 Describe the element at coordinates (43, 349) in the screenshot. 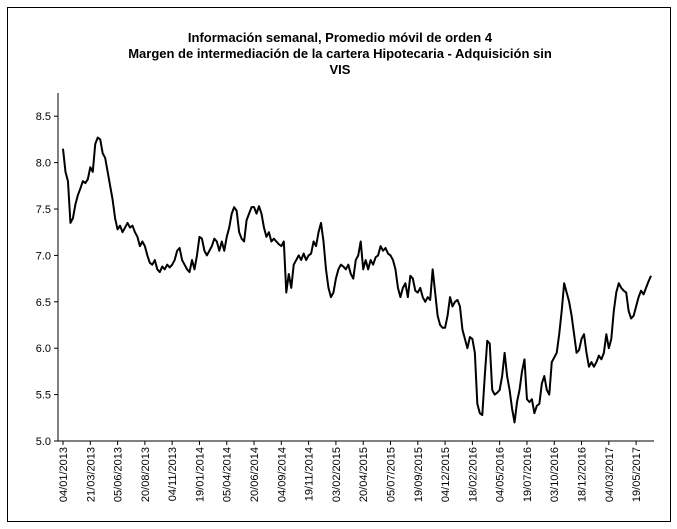

I see `y-tick-label: 6.0` at that location.